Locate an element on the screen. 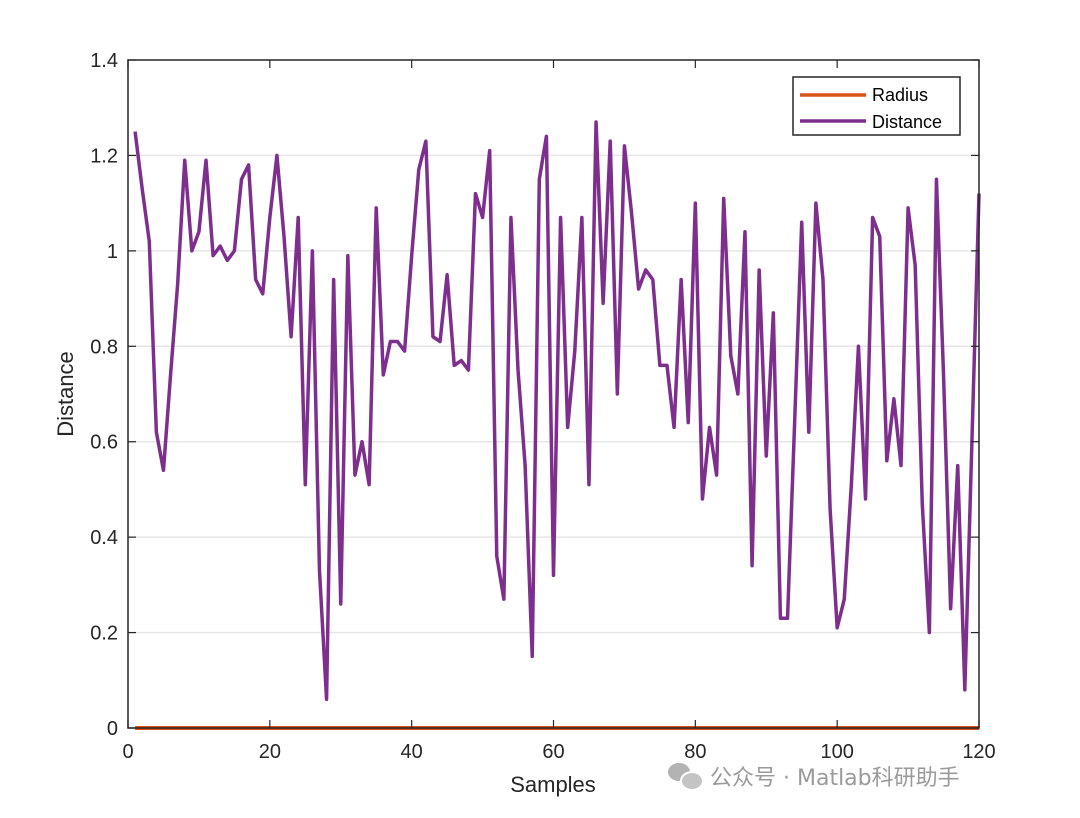  x-tick-label-1: 20 is located at coordinates (270, 752).